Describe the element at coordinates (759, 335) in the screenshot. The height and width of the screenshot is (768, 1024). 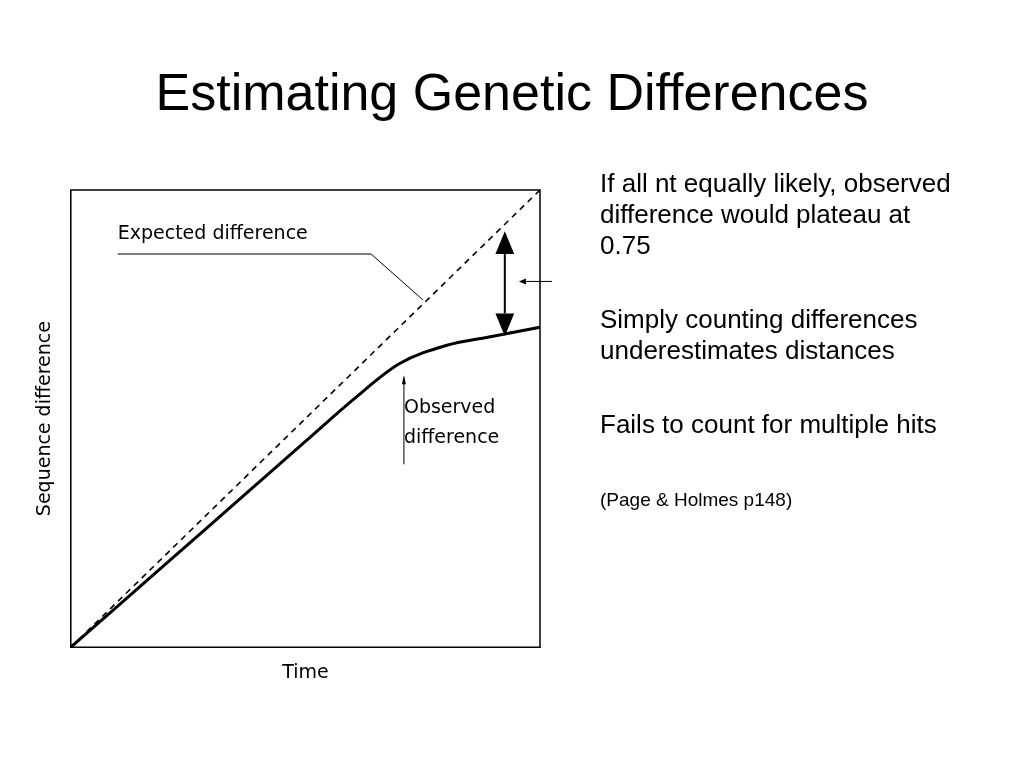
I see `text: Simply counting differences underestimates distances` at that location.